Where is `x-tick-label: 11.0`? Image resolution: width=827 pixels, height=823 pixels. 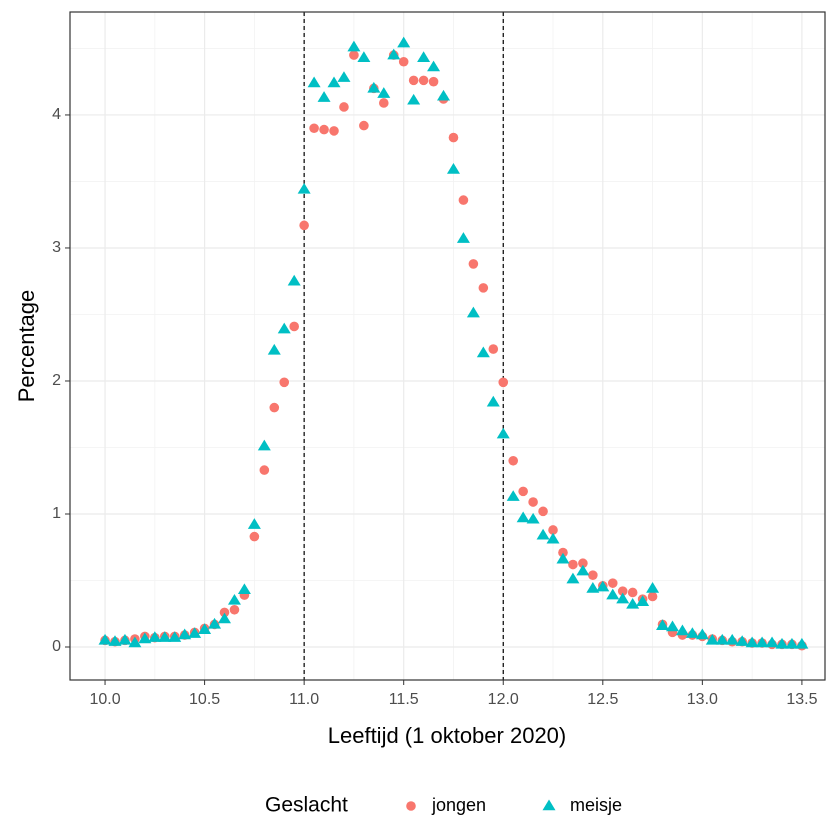
x-tick-label: 11.0 is located at coordinates (304, 699).